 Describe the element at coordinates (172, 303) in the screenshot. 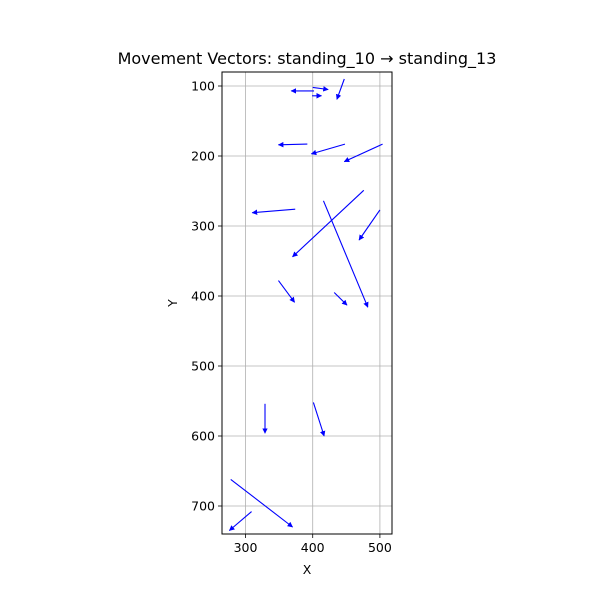

I see `y-axis-label: Y` at that location.